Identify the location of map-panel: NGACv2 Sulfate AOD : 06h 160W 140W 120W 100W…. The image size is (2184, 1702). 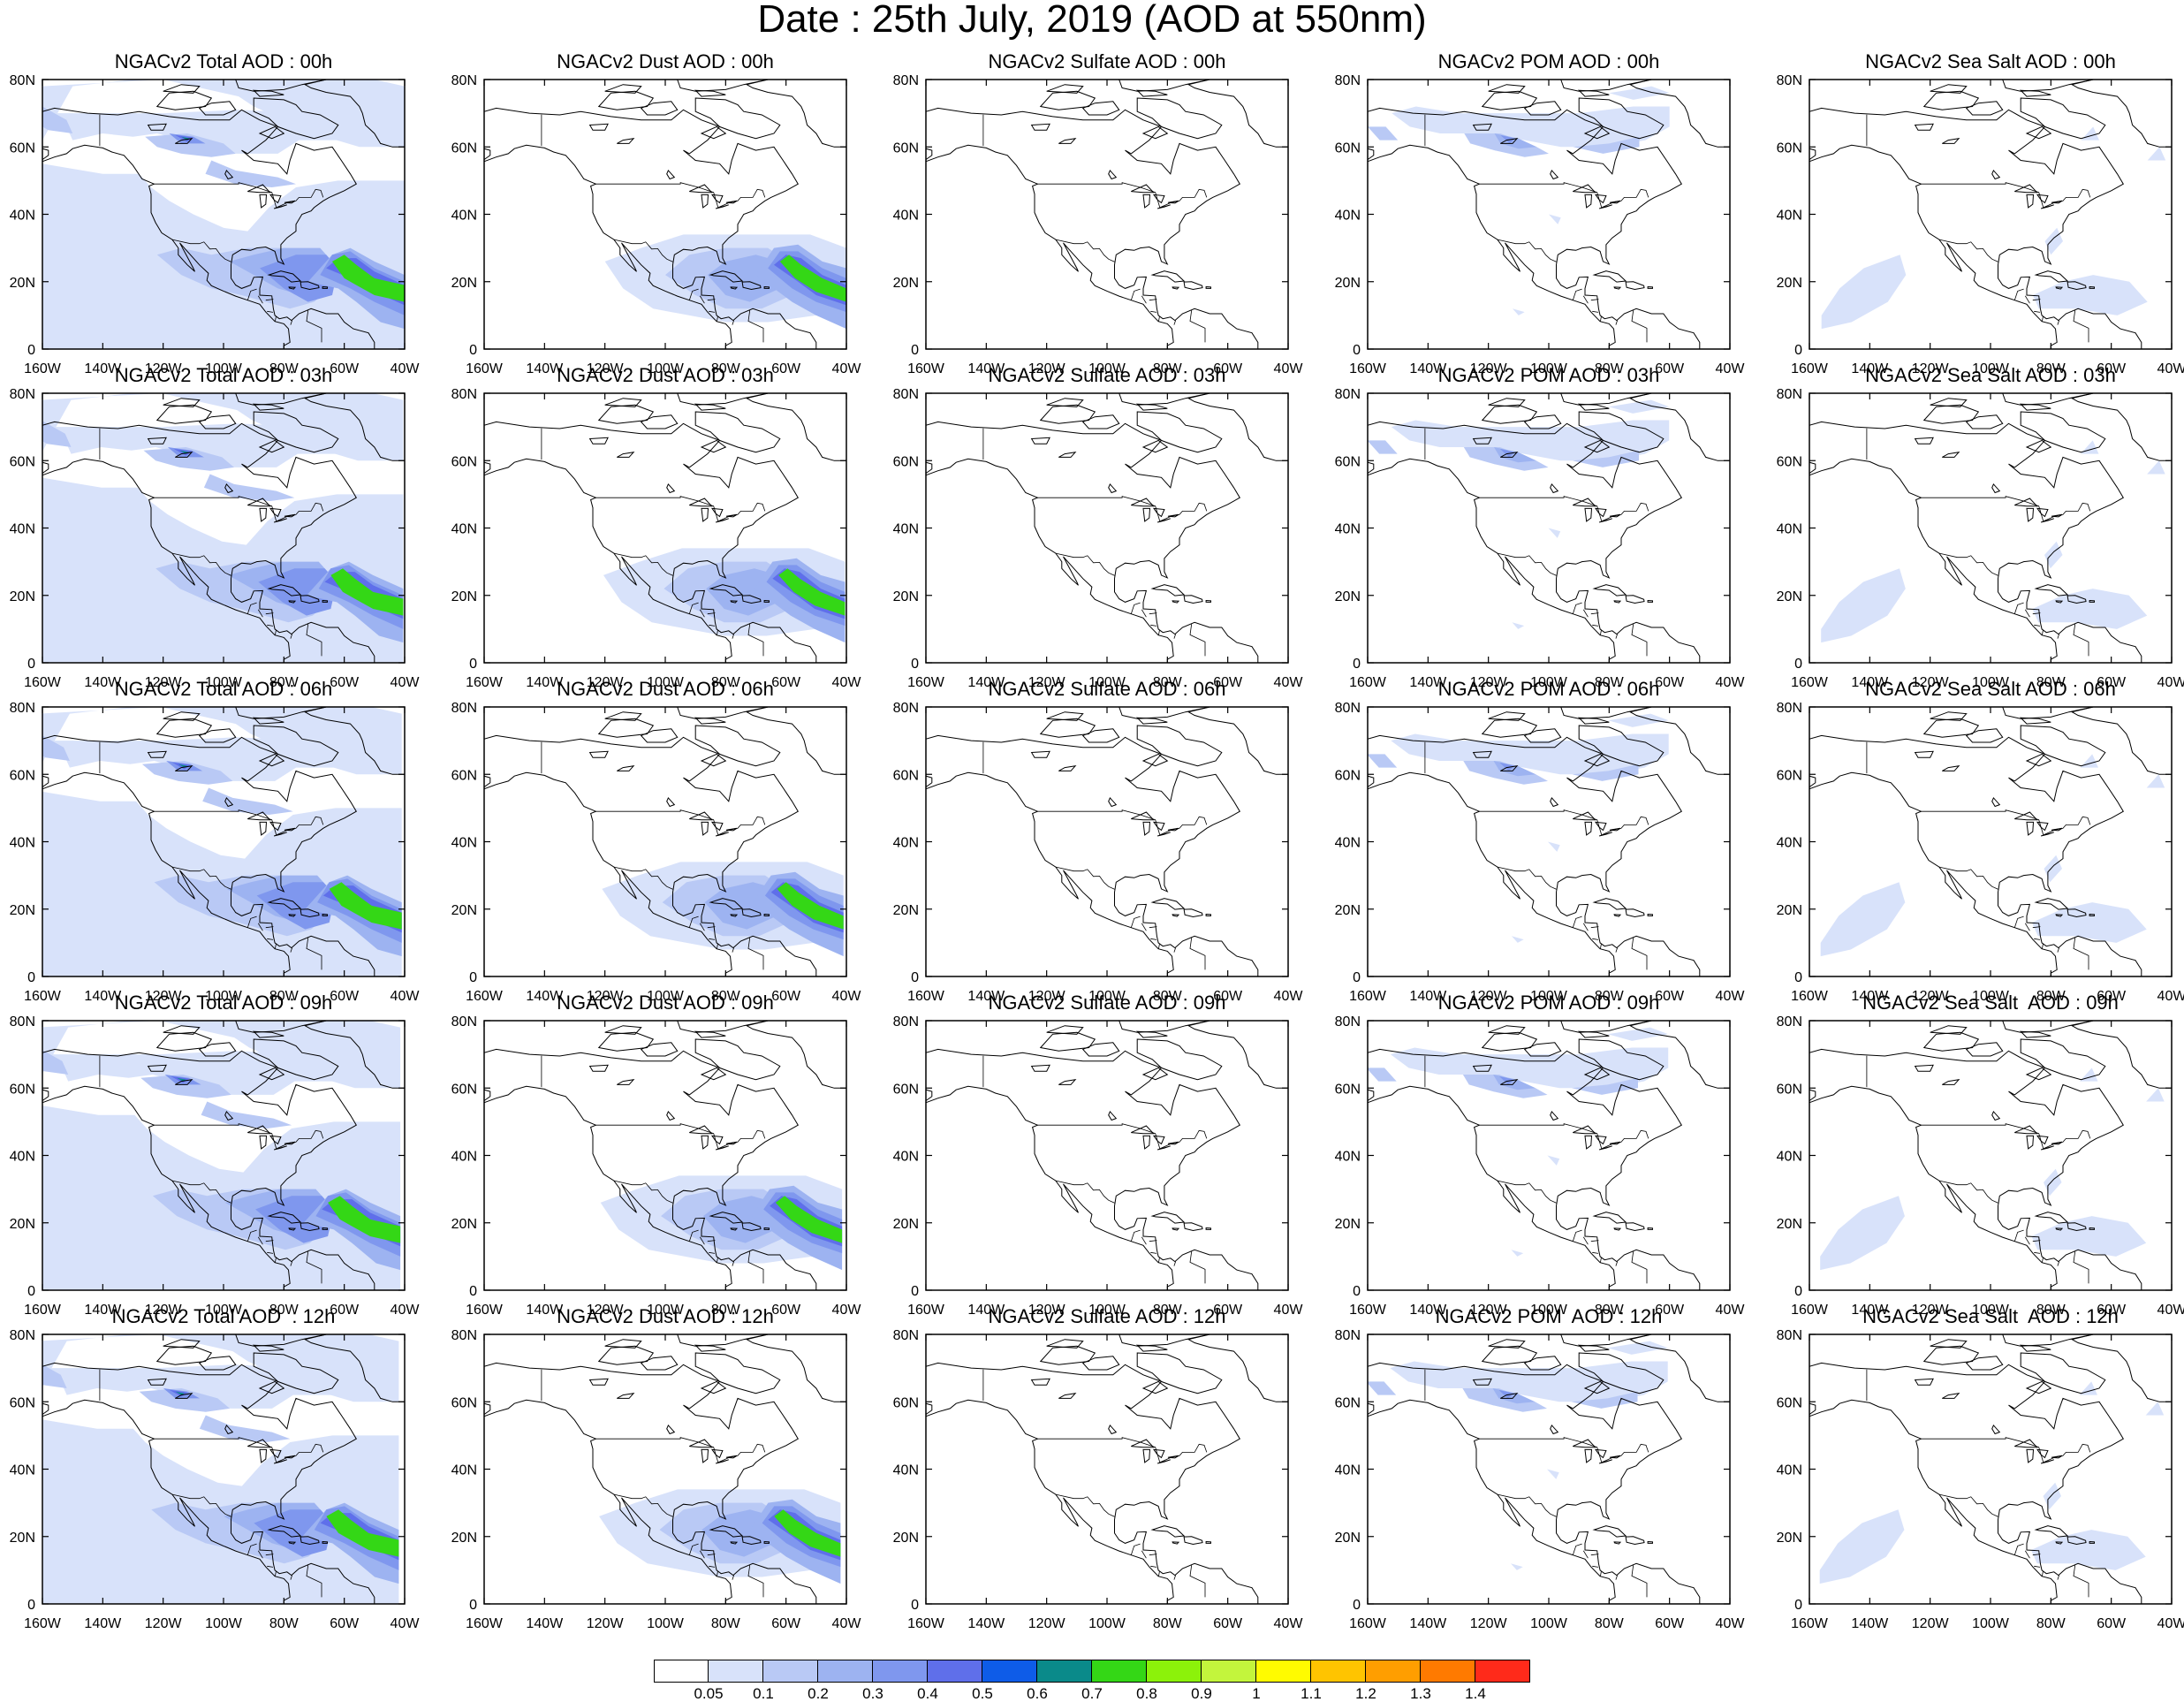
(1094, 842).